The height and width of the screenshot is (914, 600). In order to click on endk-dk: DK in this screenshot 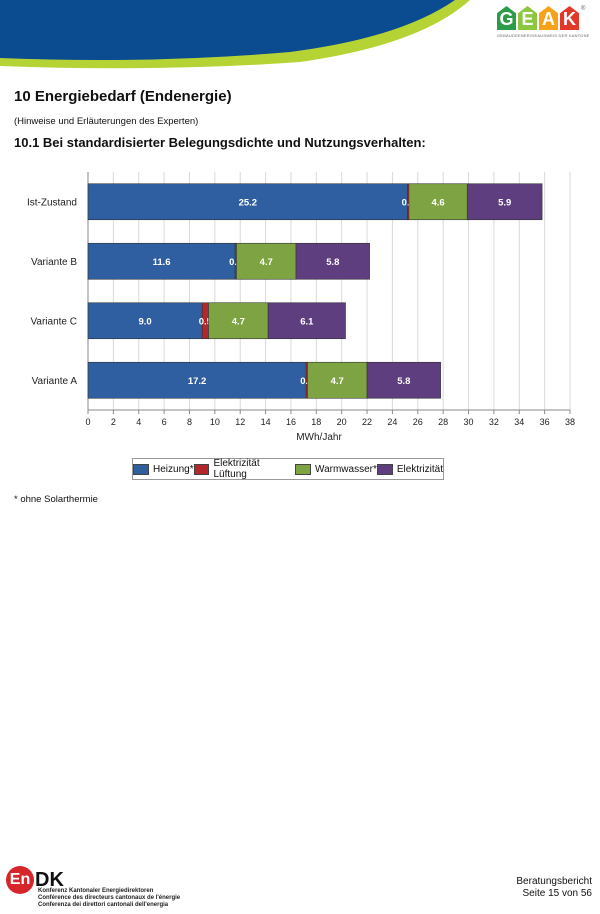, I will do `click(49, 879)`.